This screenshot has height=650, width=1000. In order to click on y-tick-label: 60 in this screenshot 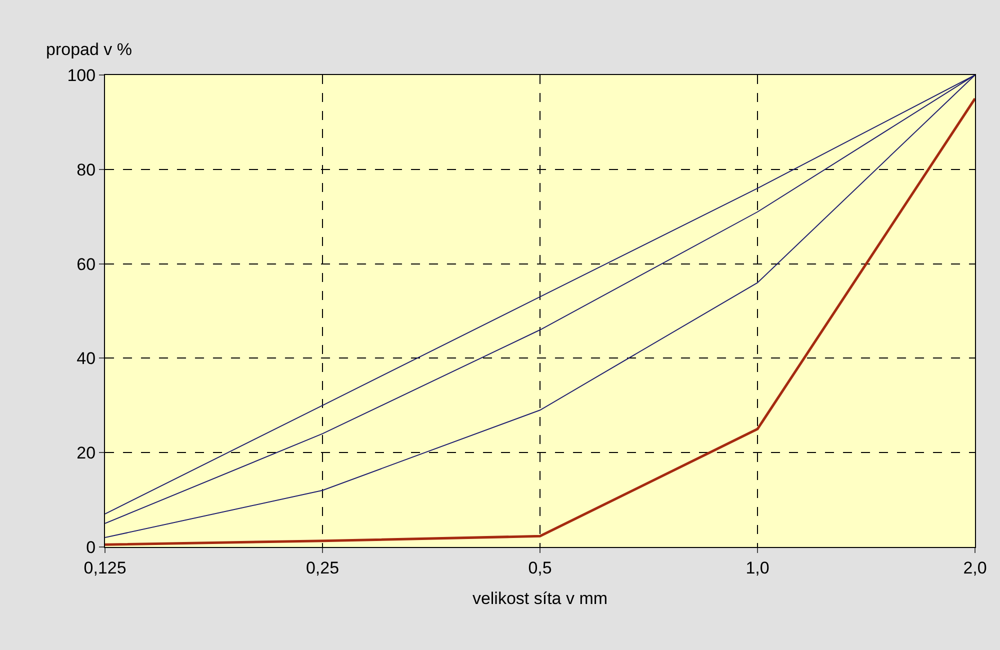, I will do `click(86, 264)`.